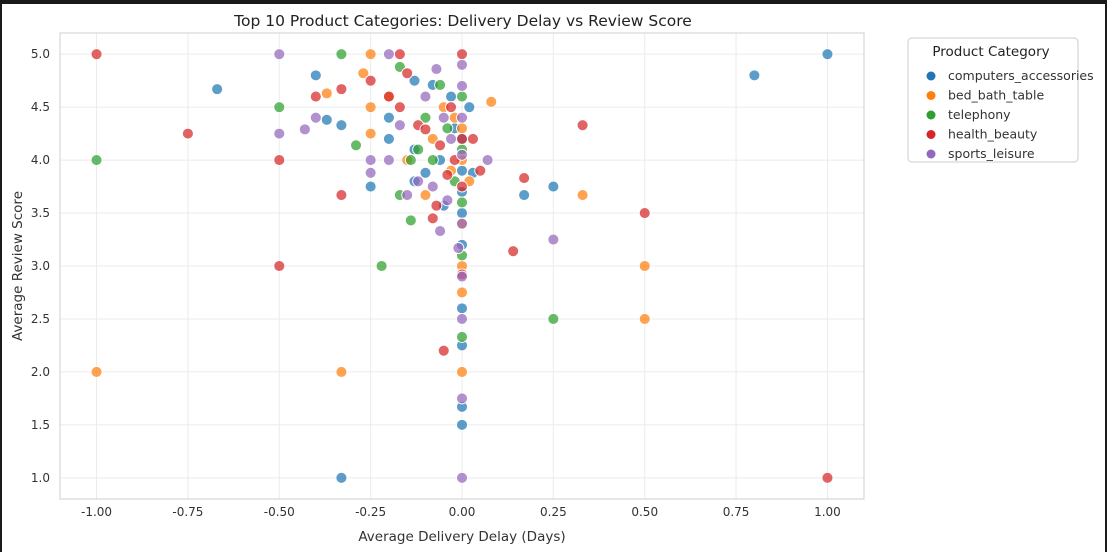 The image size is (1107, 552). What do you see at coordinates (1021, 75) in the screenshot?
I see `legend-label: computers_accessories` at bounding box center [1021, 75].